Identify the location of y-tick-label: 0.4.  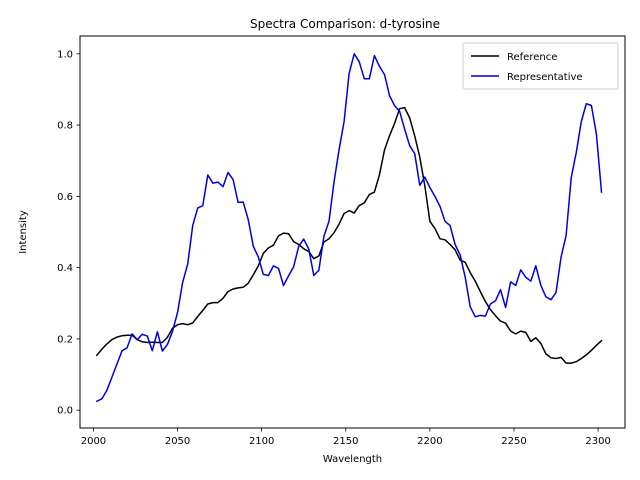
(65, 268).